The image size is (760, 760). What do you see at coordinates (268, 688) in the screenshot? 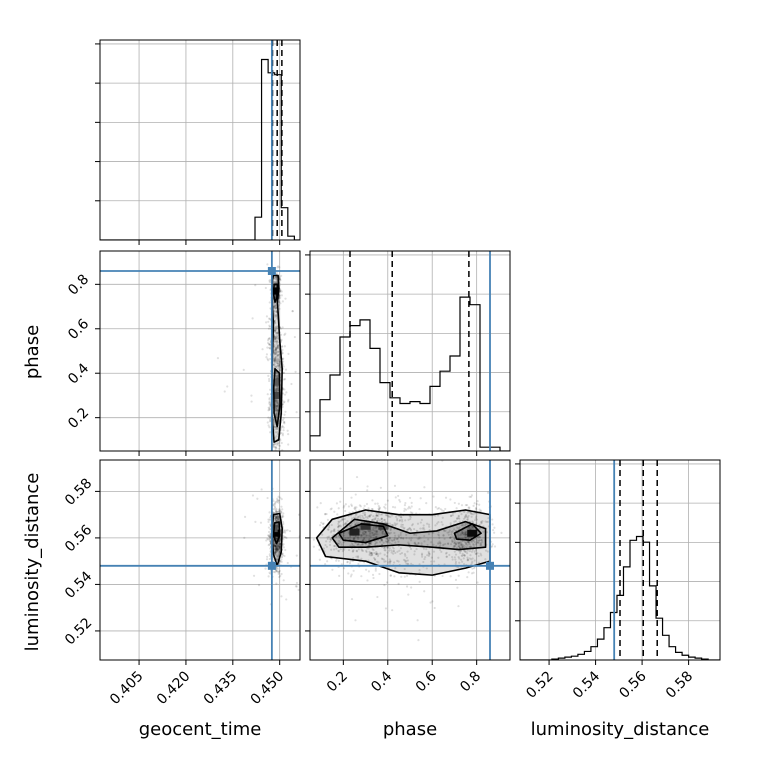
I see `x-tick-label: 0.450` at bounding box center [268, 688].